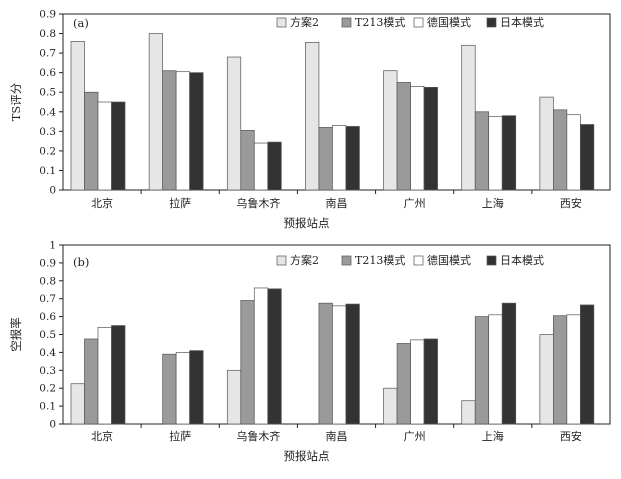 The image size is (621, 479). I want to click on x-tick-label: 西安, so click(571, 203).